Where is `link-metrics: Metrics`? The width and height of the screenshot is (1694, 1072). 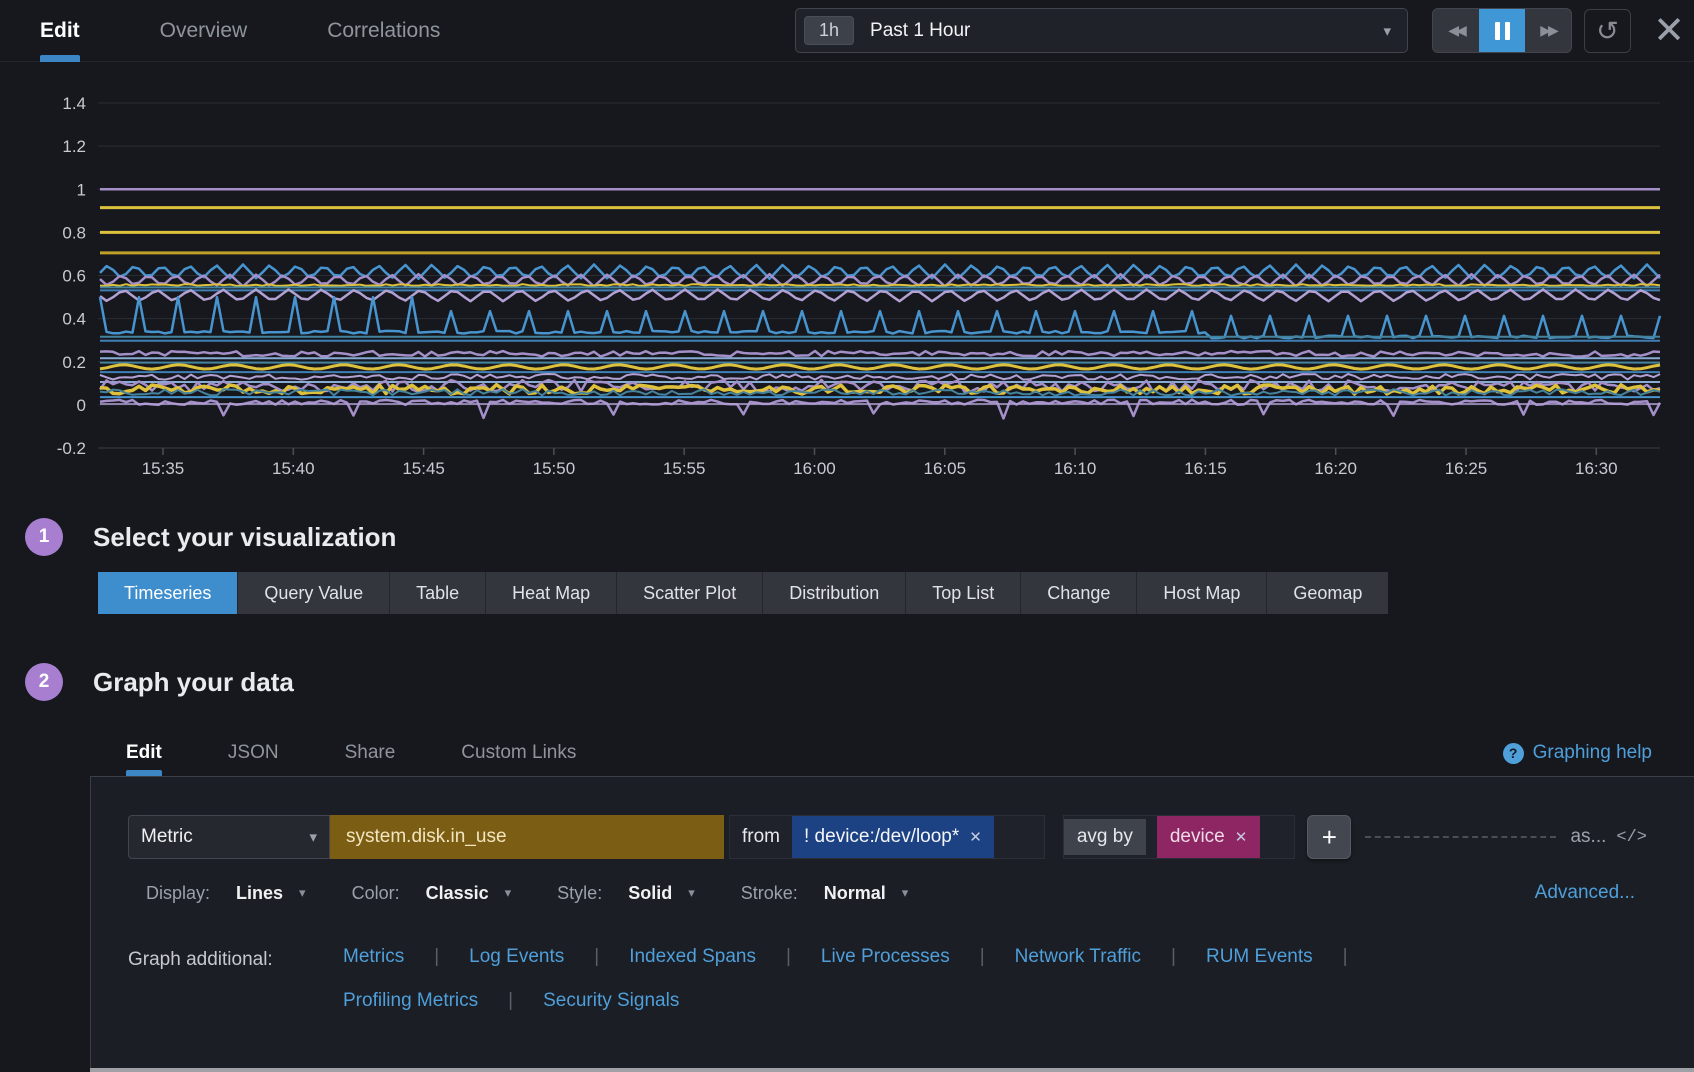 link-metrics: Metrics is located at coordinates (374, 956).